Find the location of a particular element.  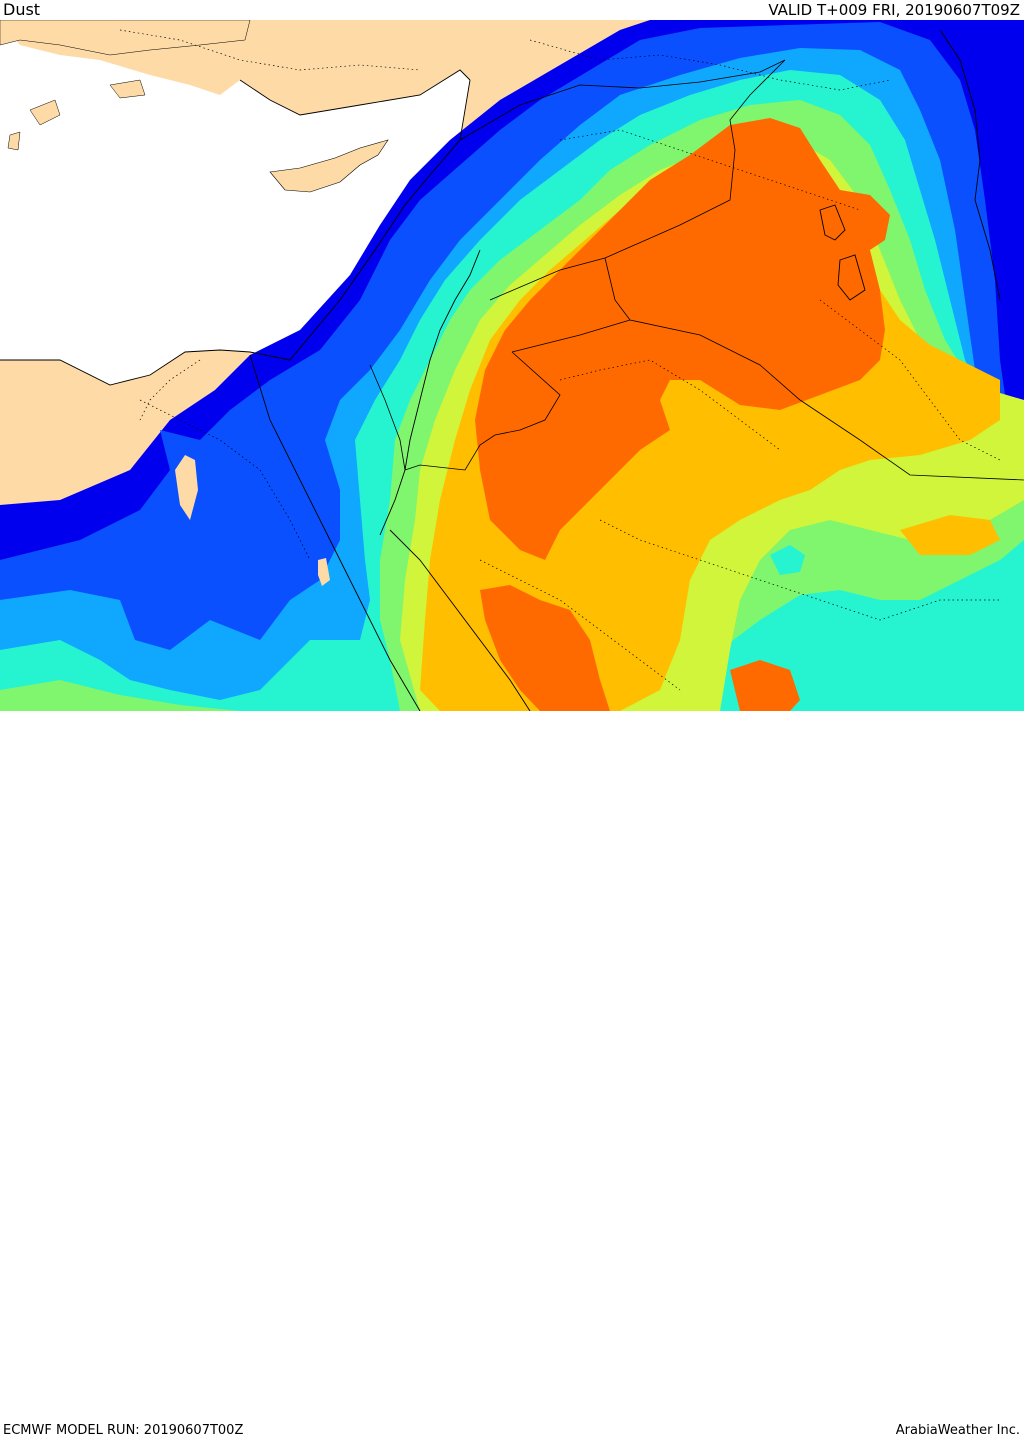

model-run: ECMWF MODEL RUN: 20190607T00Z is located at coordinates (123, 1430).